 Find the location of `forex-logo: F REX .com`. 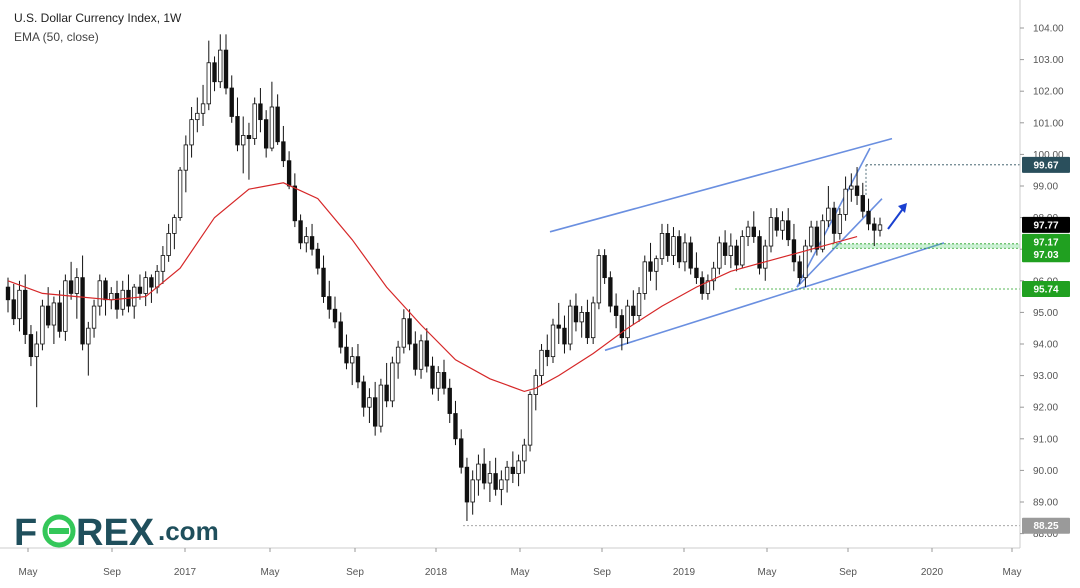

forex-logo: F REX .com is located at coordinates (116, 533).